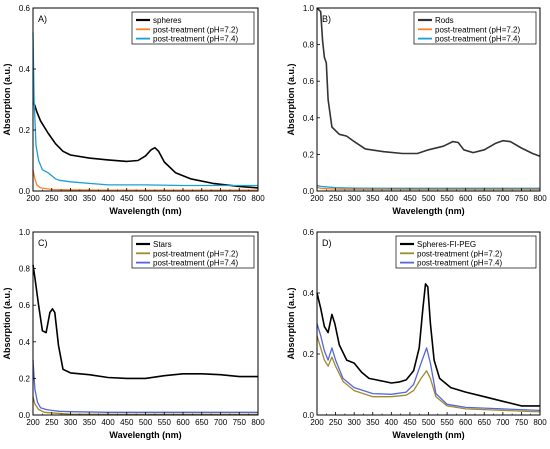 The height and width of the screenshot is (449, 550). I want to click on panel-label: B), so click(326, 19).